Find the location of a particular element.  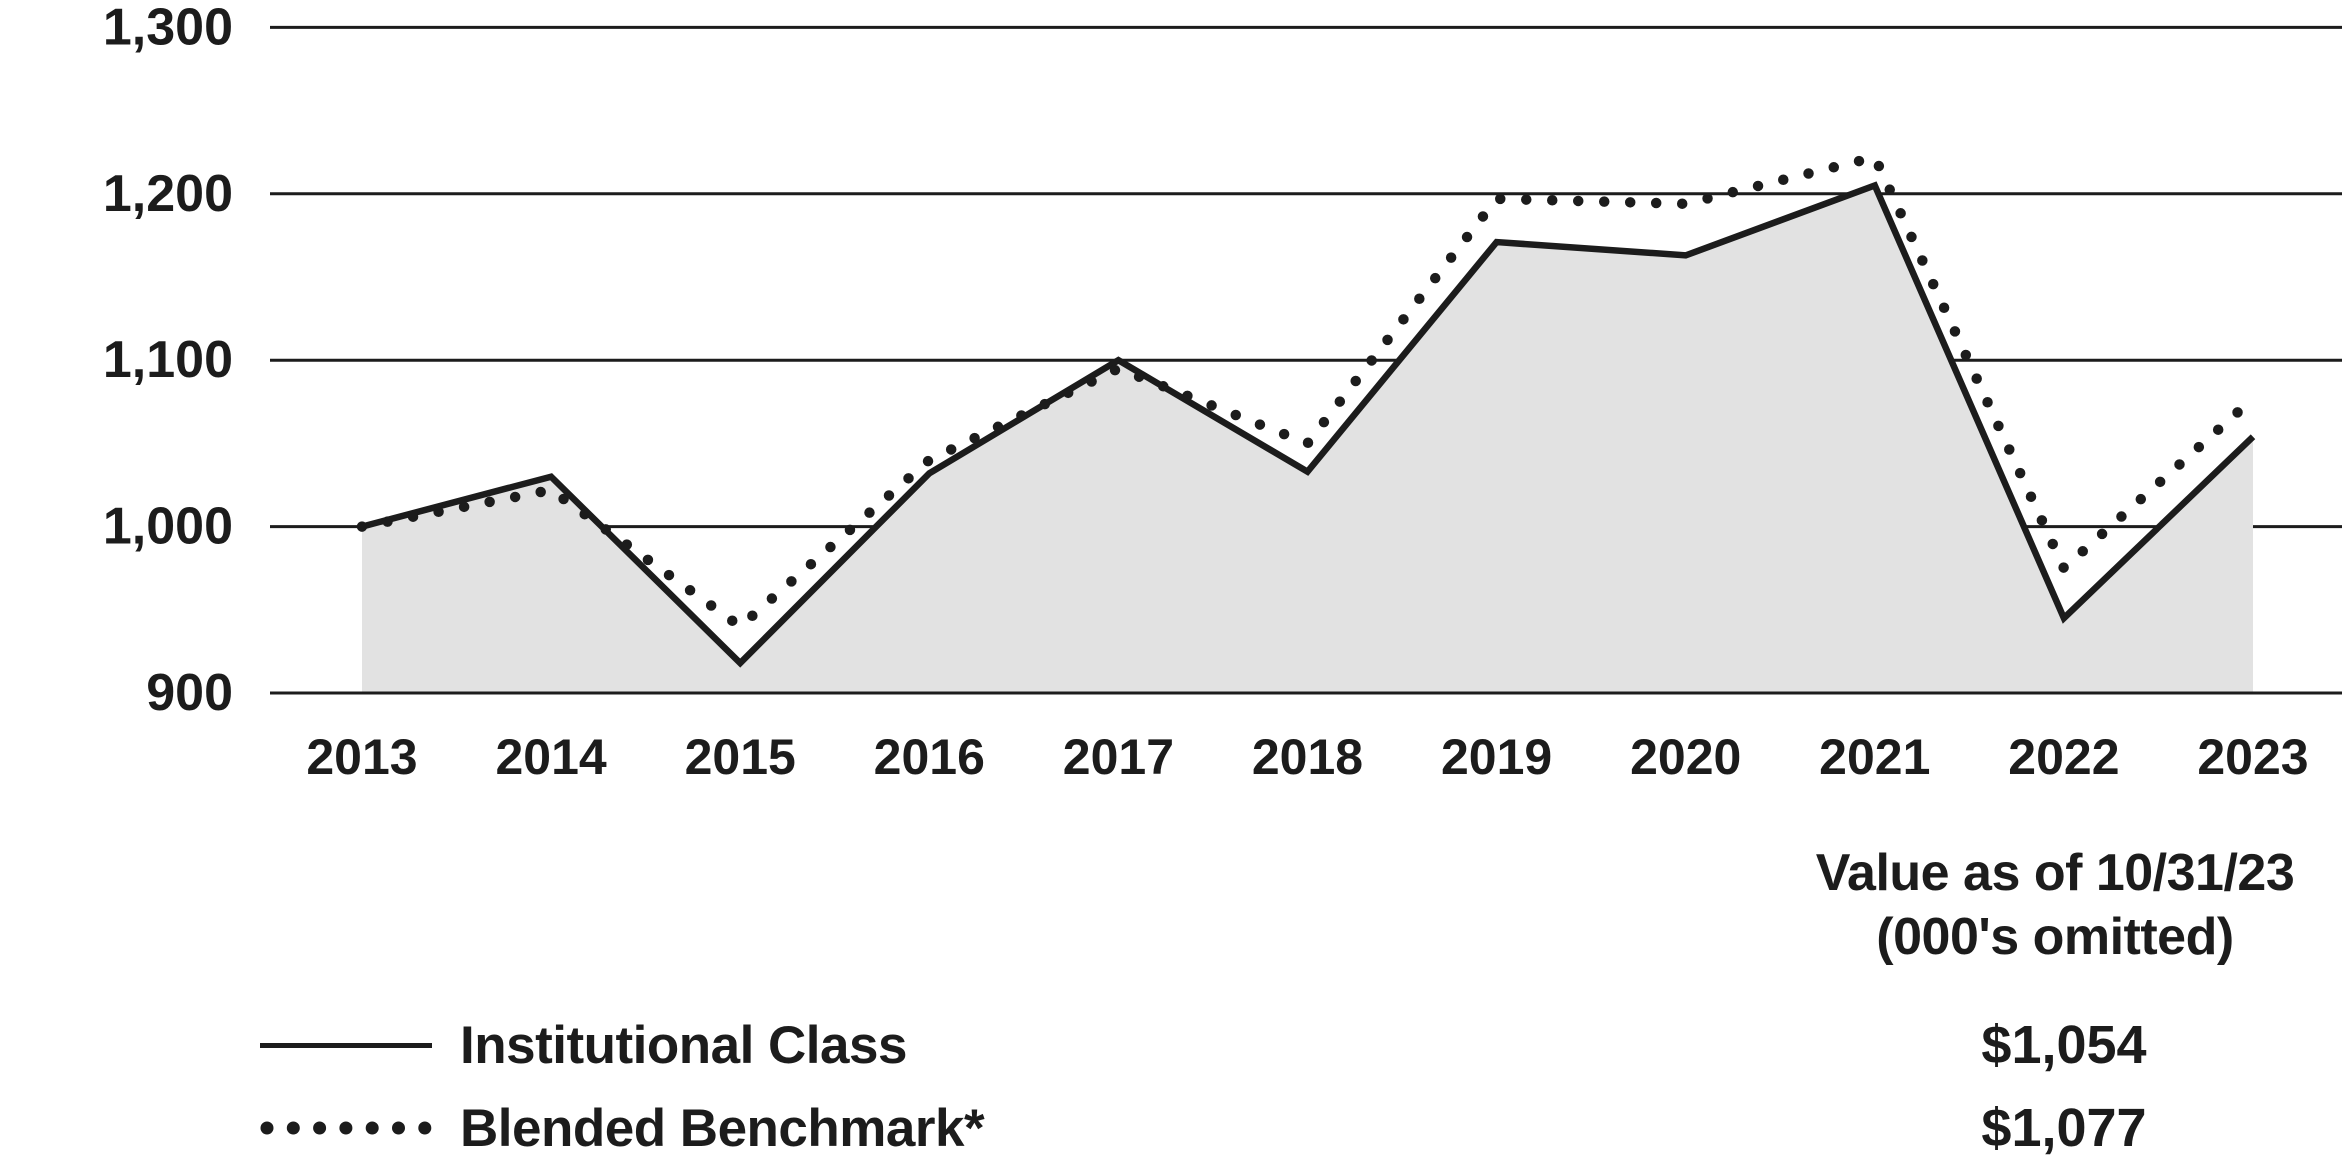

x-axis-label-2013: 2013 is located at coordinates (361, 757).